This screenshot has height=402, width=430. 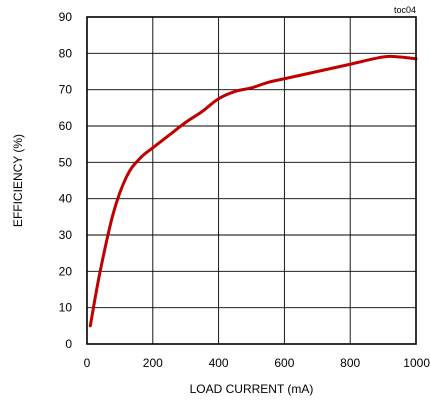 I want to click on y-tick-label-9: 90, so click(x=66, y=17).